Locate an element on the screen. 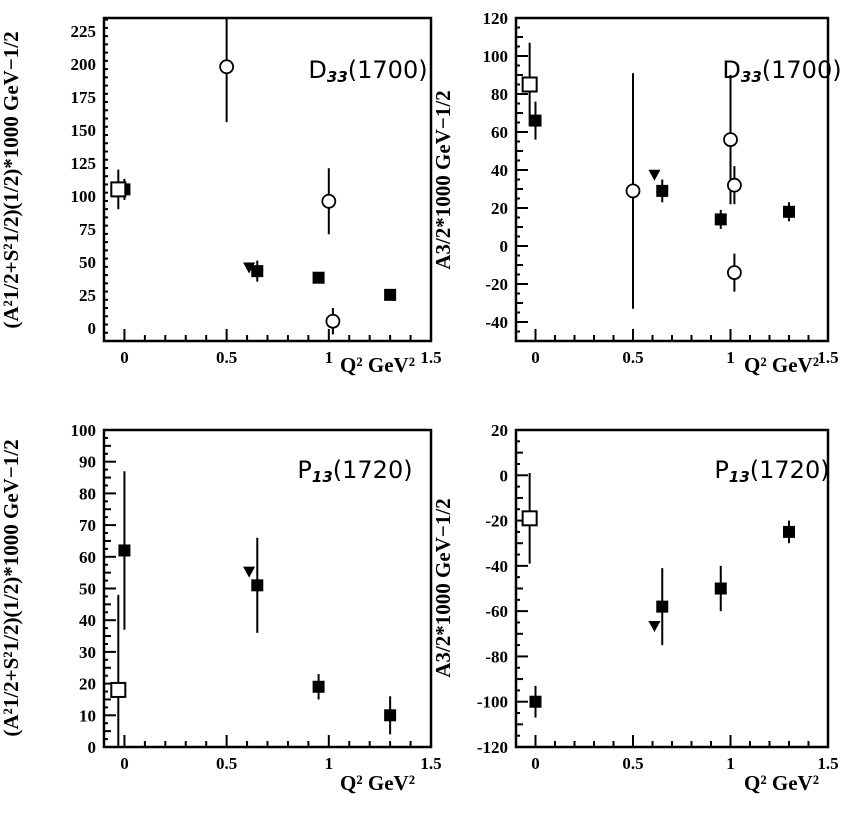  y-tick-label: -20 is located at coordinates (496, 284).